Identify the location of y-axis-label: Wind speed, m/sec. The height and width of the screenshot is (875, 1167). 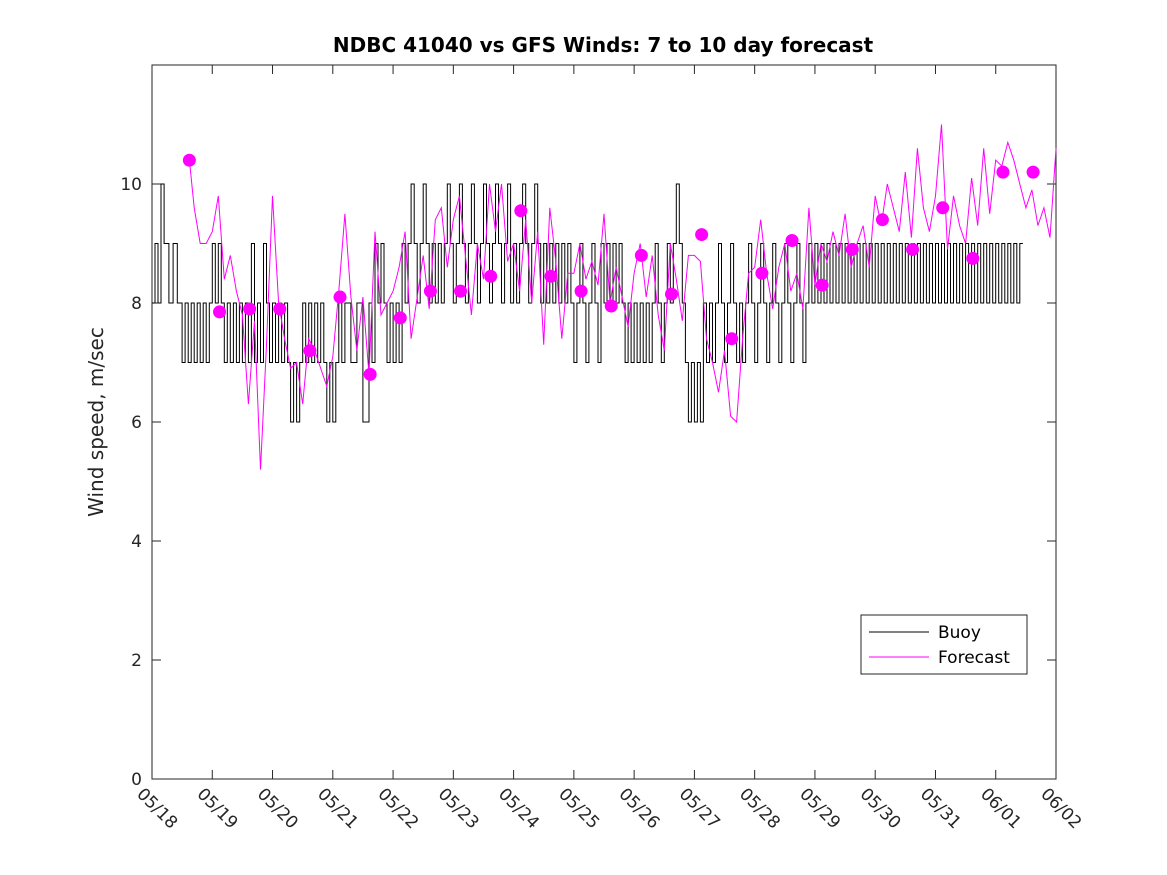
(96, 422).